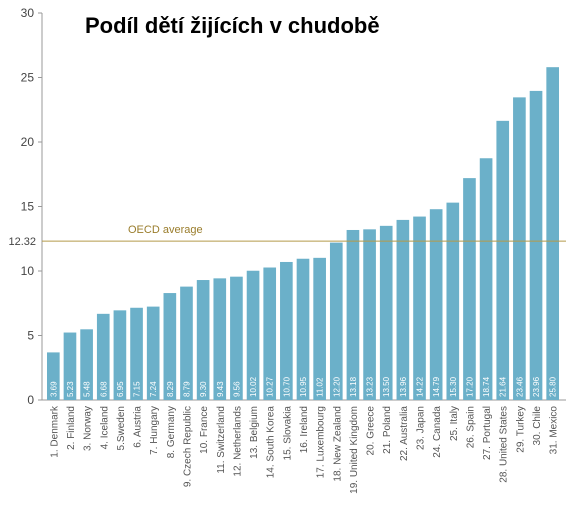  Describe the element at coordinates (469, 386) in the screenshot. I see `bar-value-label: 17.20` at that location.